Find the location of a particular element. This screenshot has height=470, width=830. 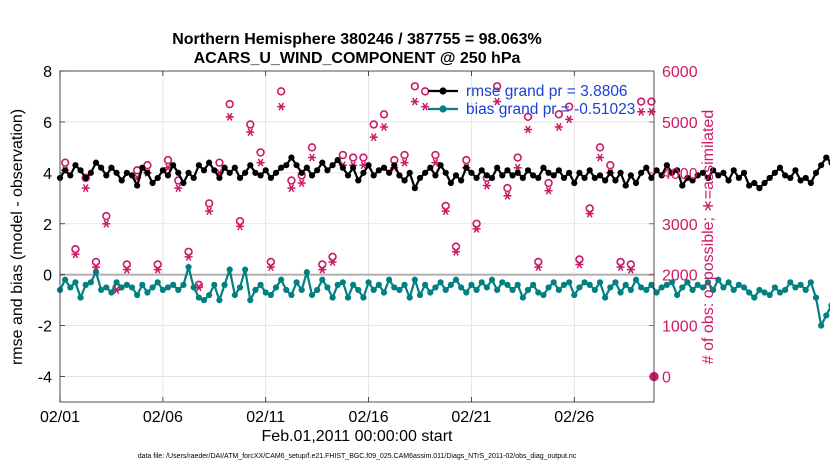

legend-rmse-label: rmse grand pr = 3.8806 is located at coordinates (547, 91).